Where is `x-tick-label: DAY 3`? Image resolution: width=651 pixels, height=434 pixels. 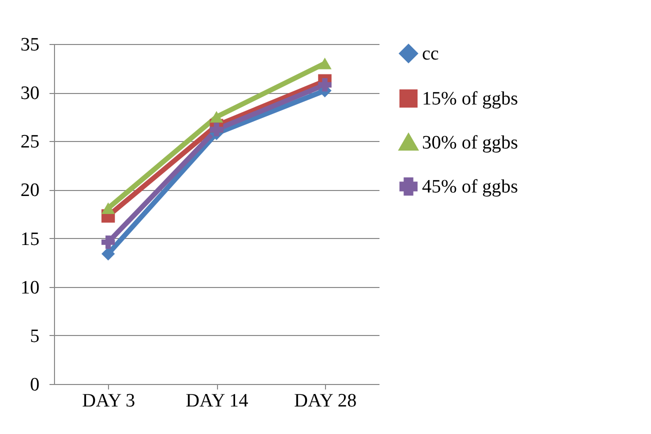
x-tick-label: DAY 3 is located at coordinates (109, 401).